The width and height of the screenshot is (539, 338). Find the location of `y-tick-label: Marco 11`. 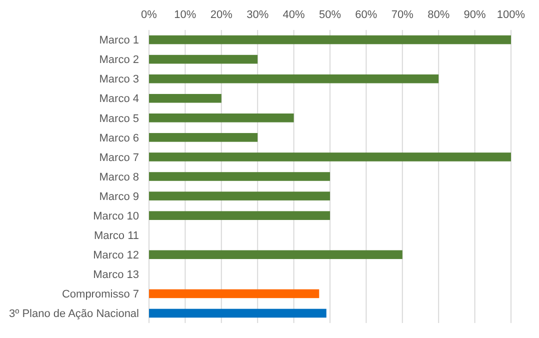

y-tick-label: Marco 11 is located at coordinates (116, 236).